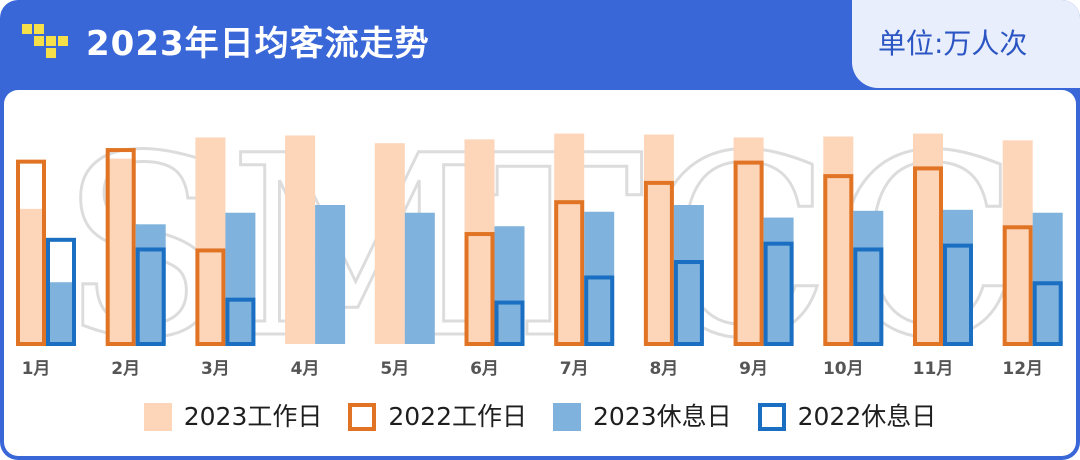 This screenshot has height=460, width=1080. I want to click on x-tick-label: 5月, so click(394, 369).